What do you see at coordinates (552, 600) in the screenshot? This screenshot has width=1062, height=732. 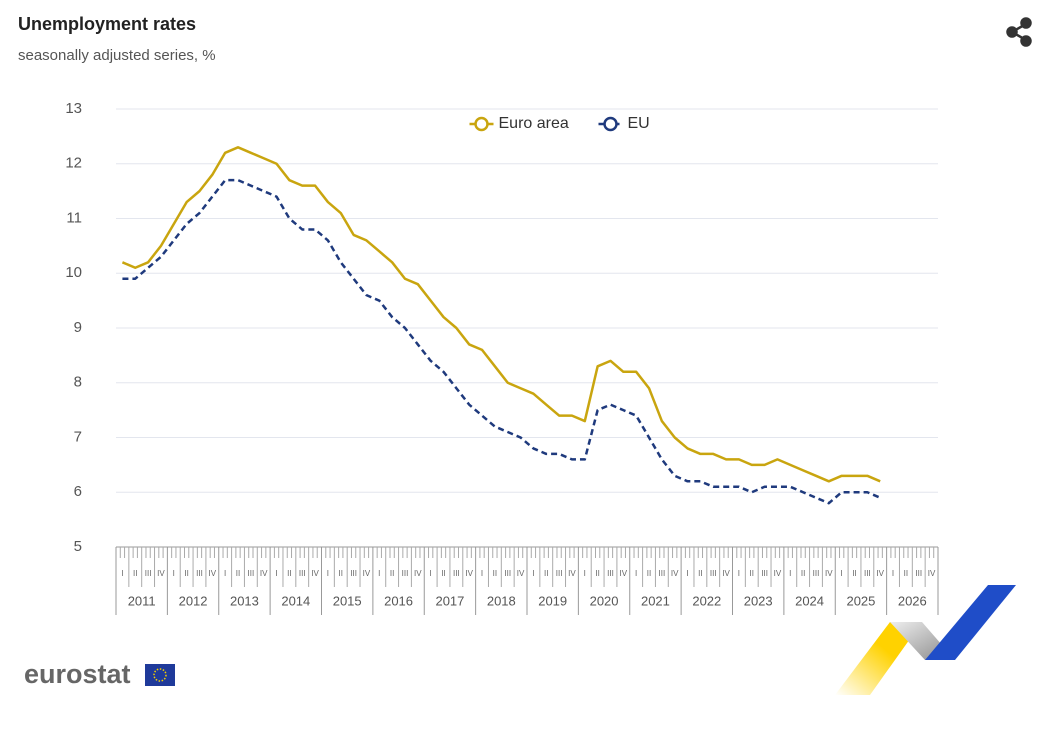 I see `x-tick-label: 2019` at bounding box center [552, 600].